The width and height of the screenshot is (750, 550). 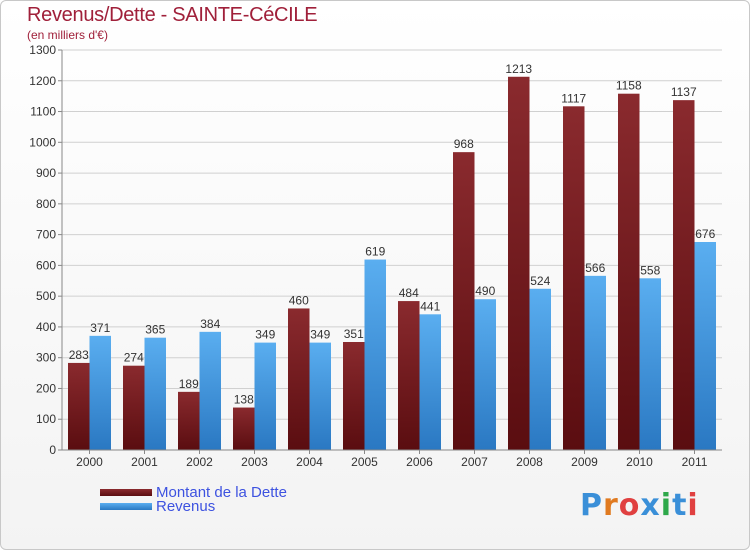 What do you see at coordinates (375, 354) in the screenshot?
I see `bar-revenus-2005` at bounding box center [375, 354].